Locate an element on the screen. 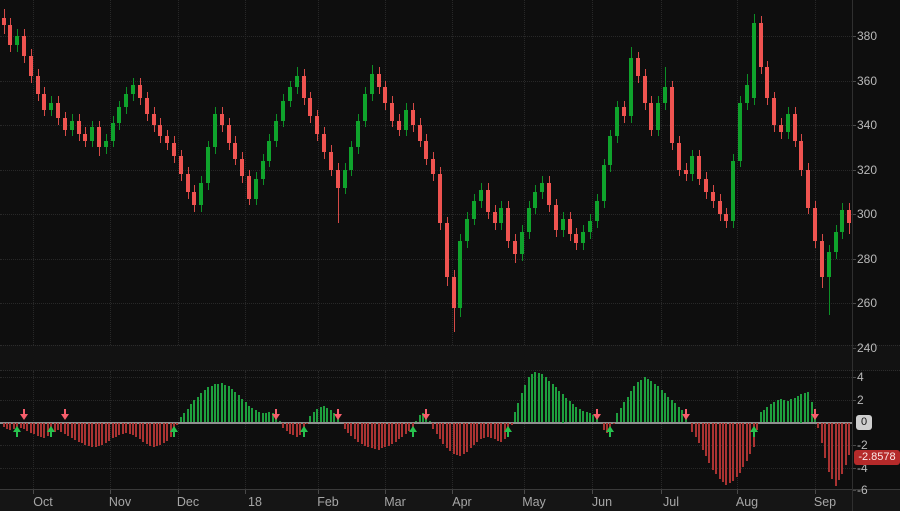 The height and width of the screenshot is (511, 900). price-axis: 380 360 340 320 300 280 260 240 4 2 -2 -4 -6 is located at coordinates (876, 255).